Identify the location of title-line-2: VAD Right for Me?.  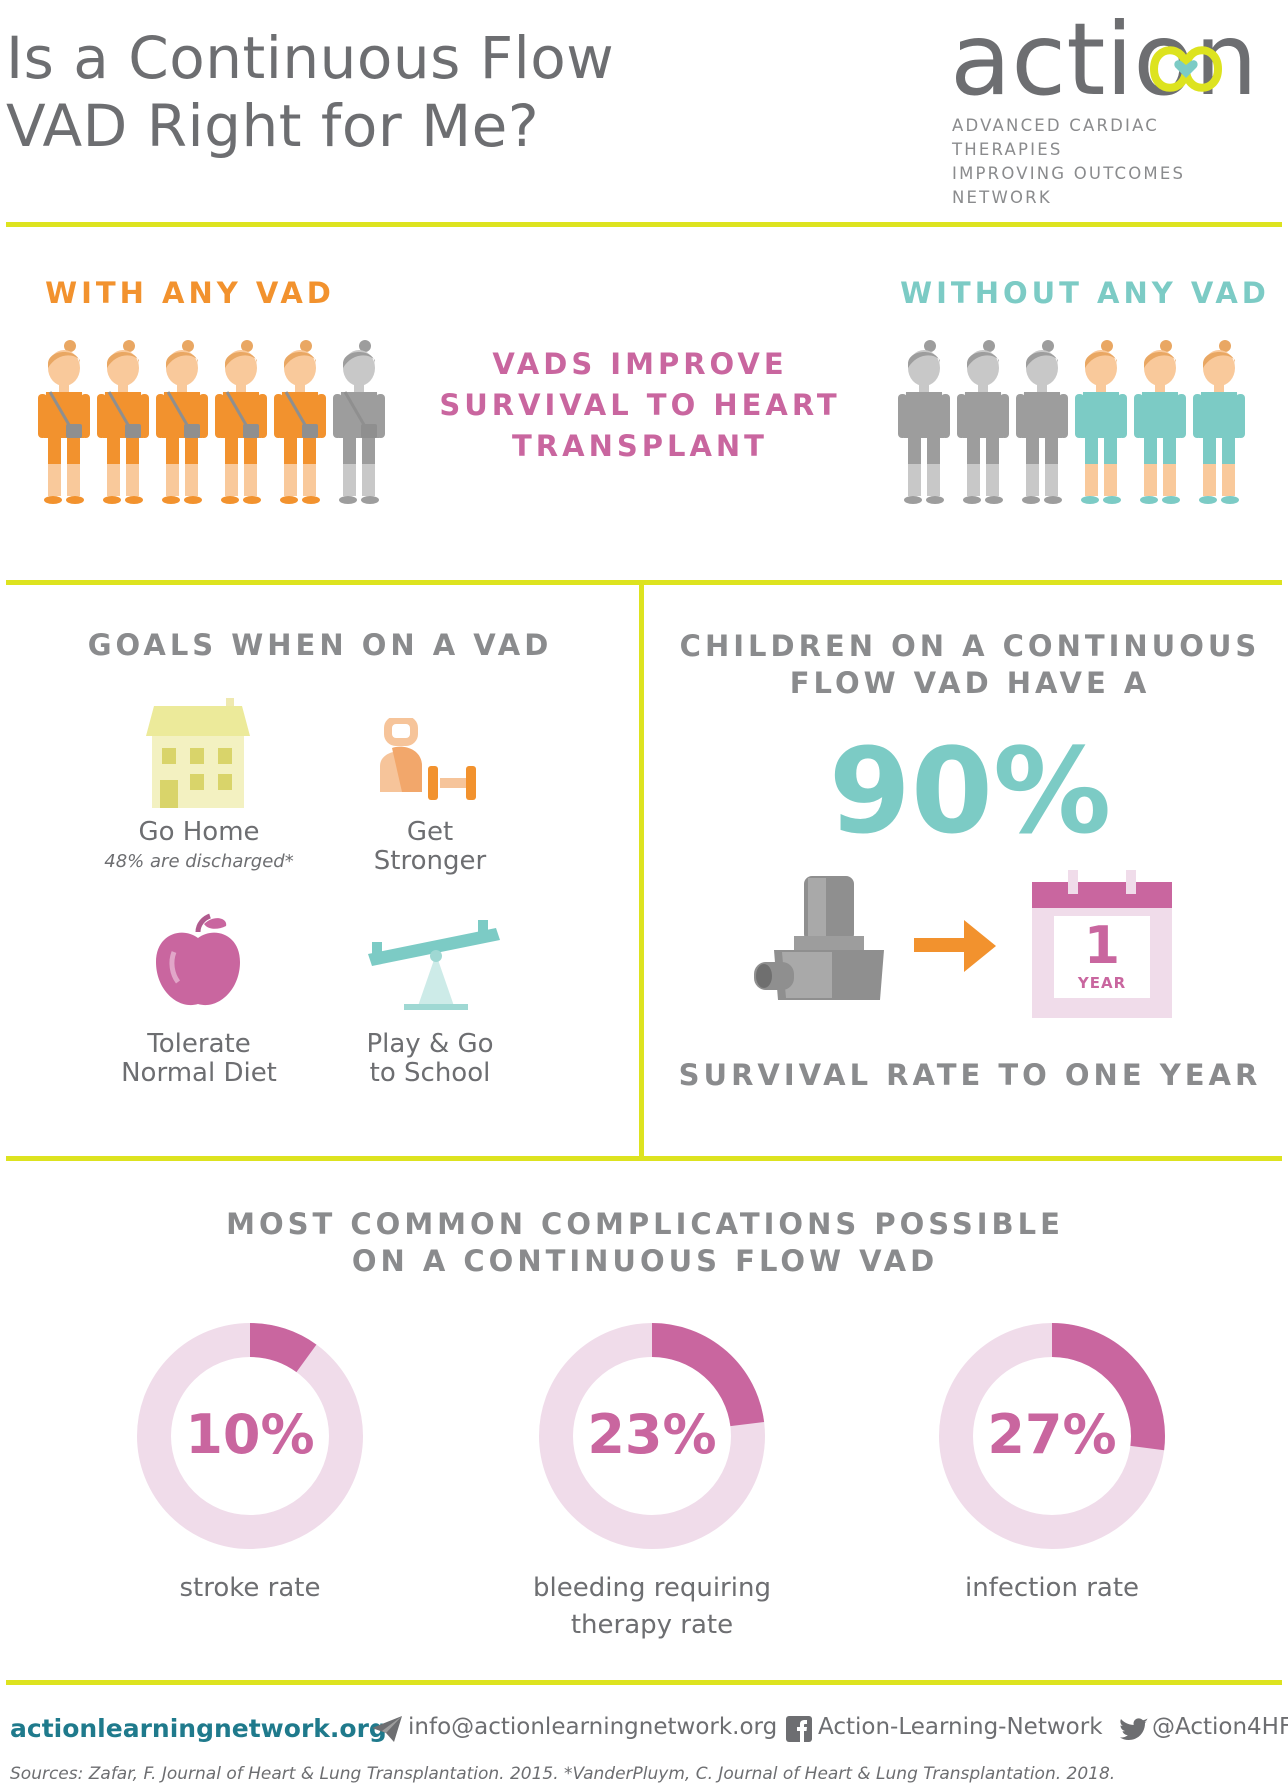
(273, 126).